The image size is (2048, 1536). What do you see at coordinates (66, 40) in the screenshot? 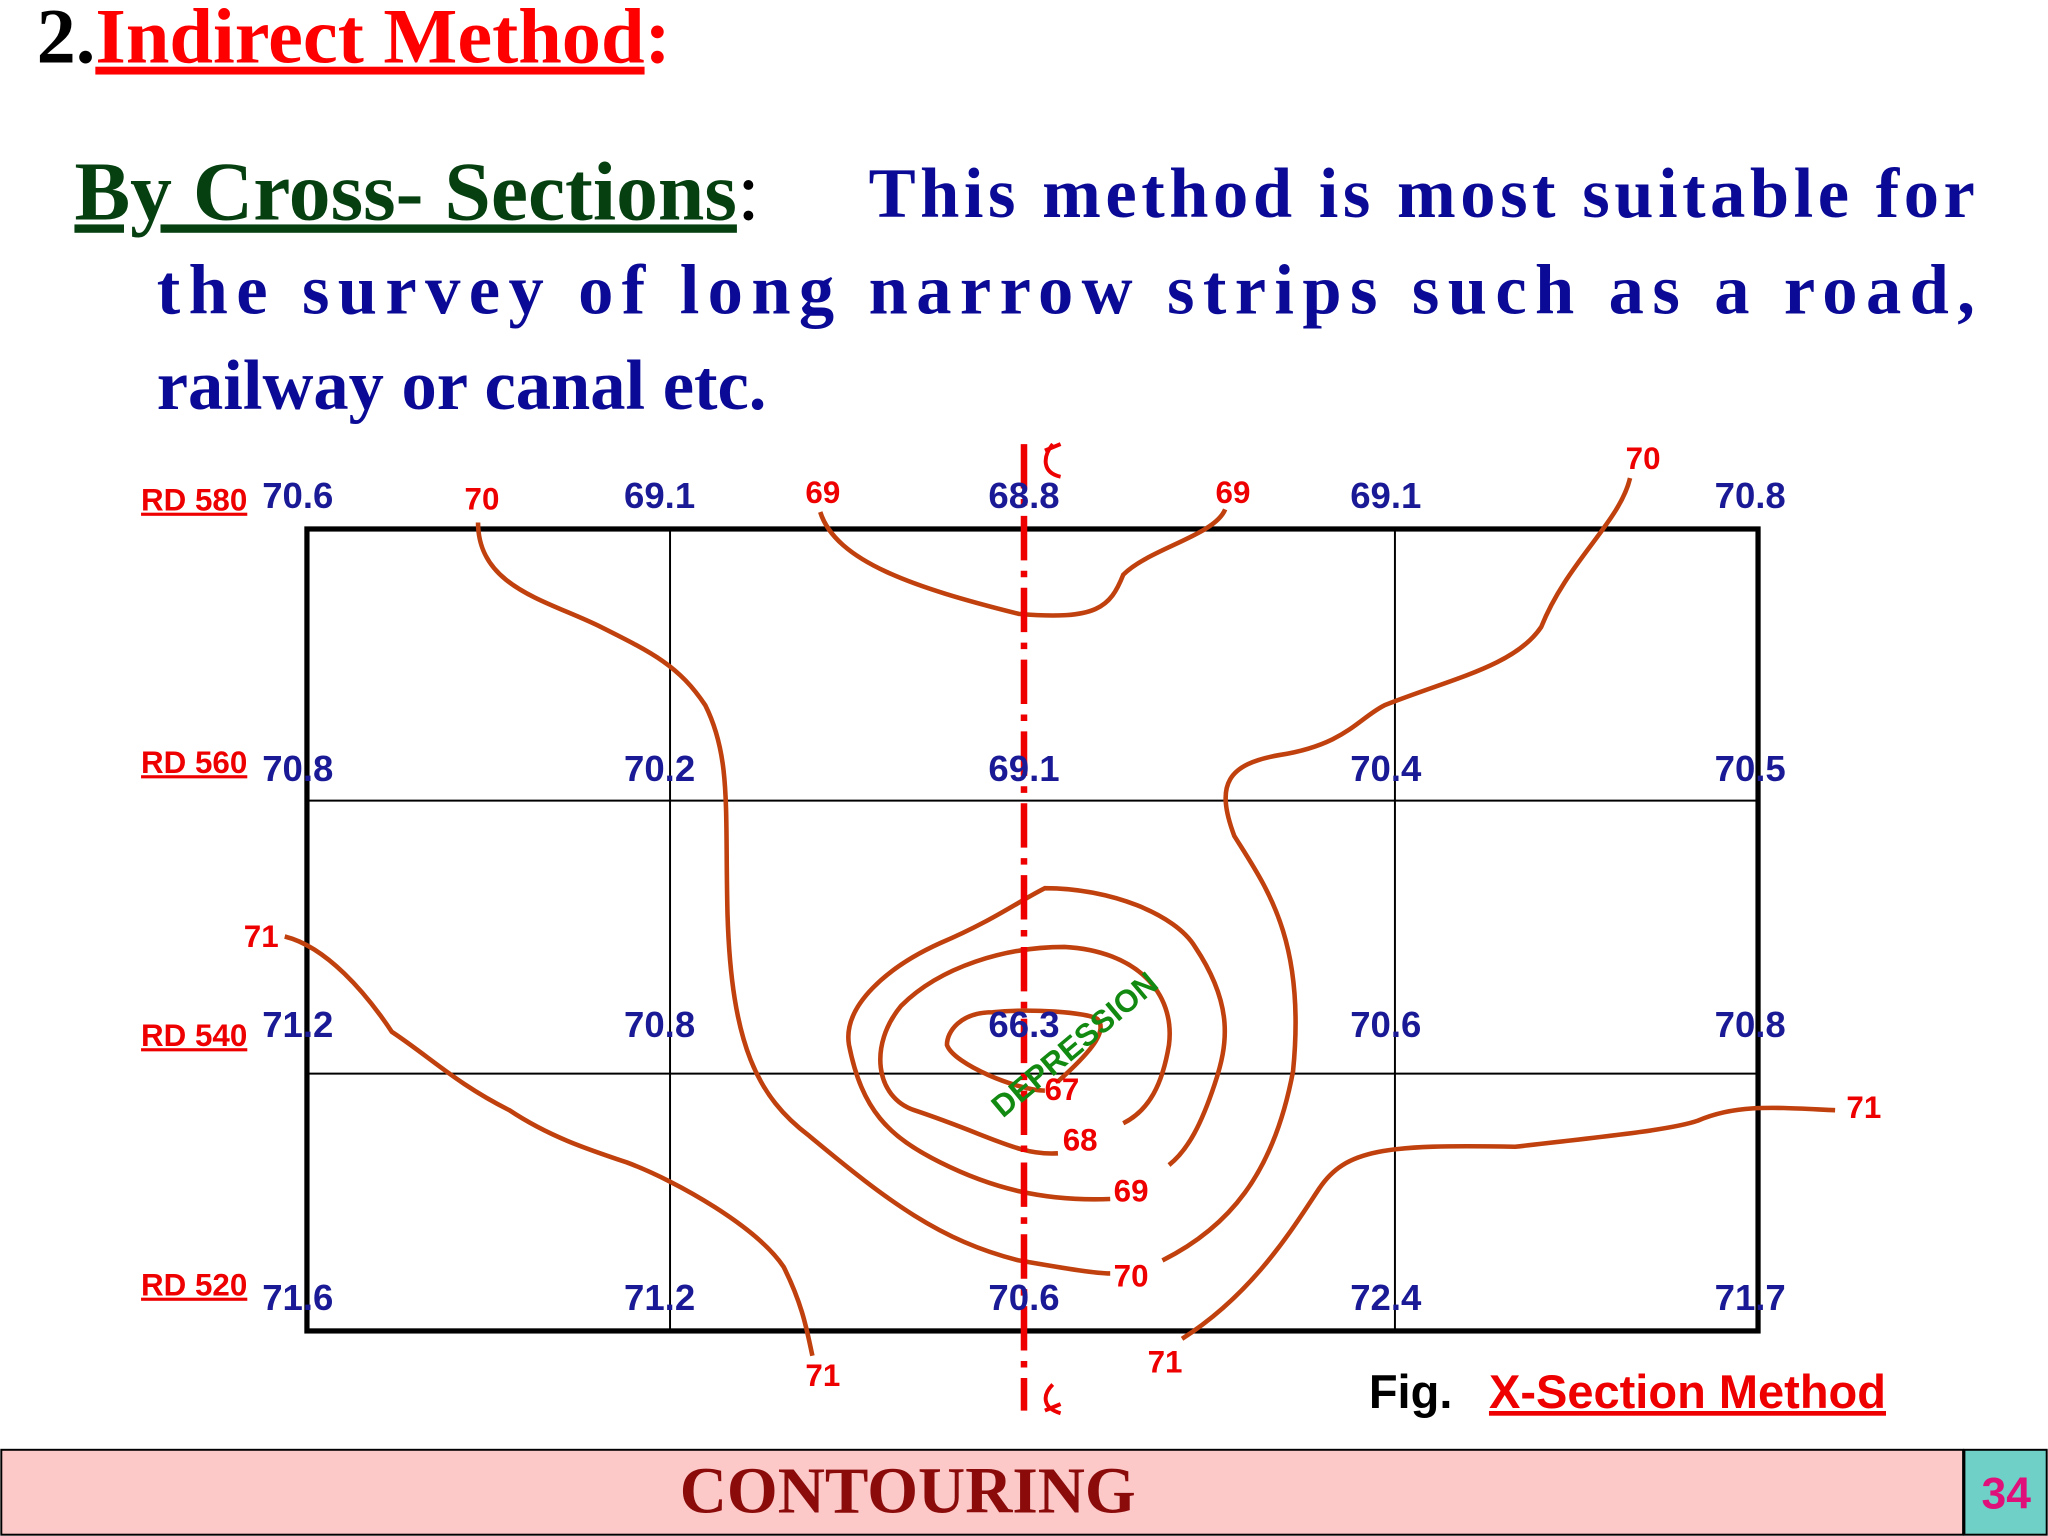
I see `heading-number: 2.` at bounding box center [66, 40].